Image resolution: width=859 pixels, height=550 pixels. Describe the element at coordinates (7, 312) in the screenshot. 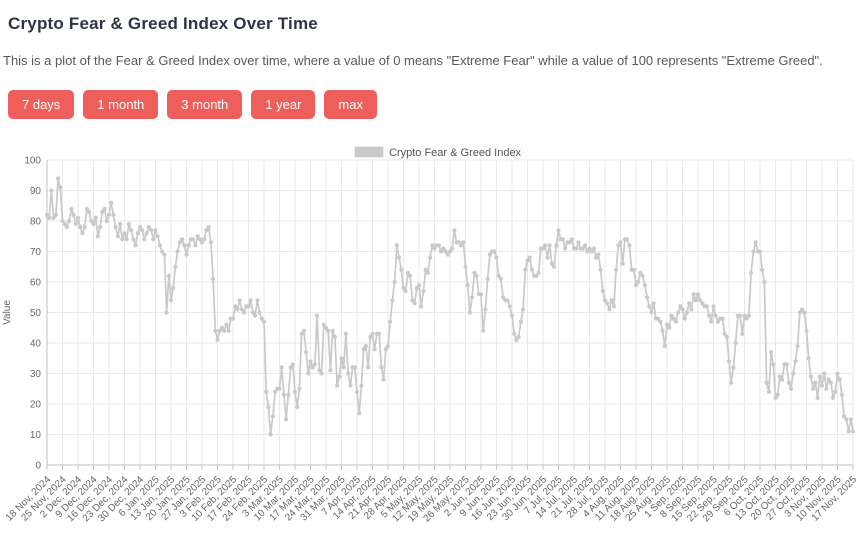

I see `y-axis-title: Value` at that location.